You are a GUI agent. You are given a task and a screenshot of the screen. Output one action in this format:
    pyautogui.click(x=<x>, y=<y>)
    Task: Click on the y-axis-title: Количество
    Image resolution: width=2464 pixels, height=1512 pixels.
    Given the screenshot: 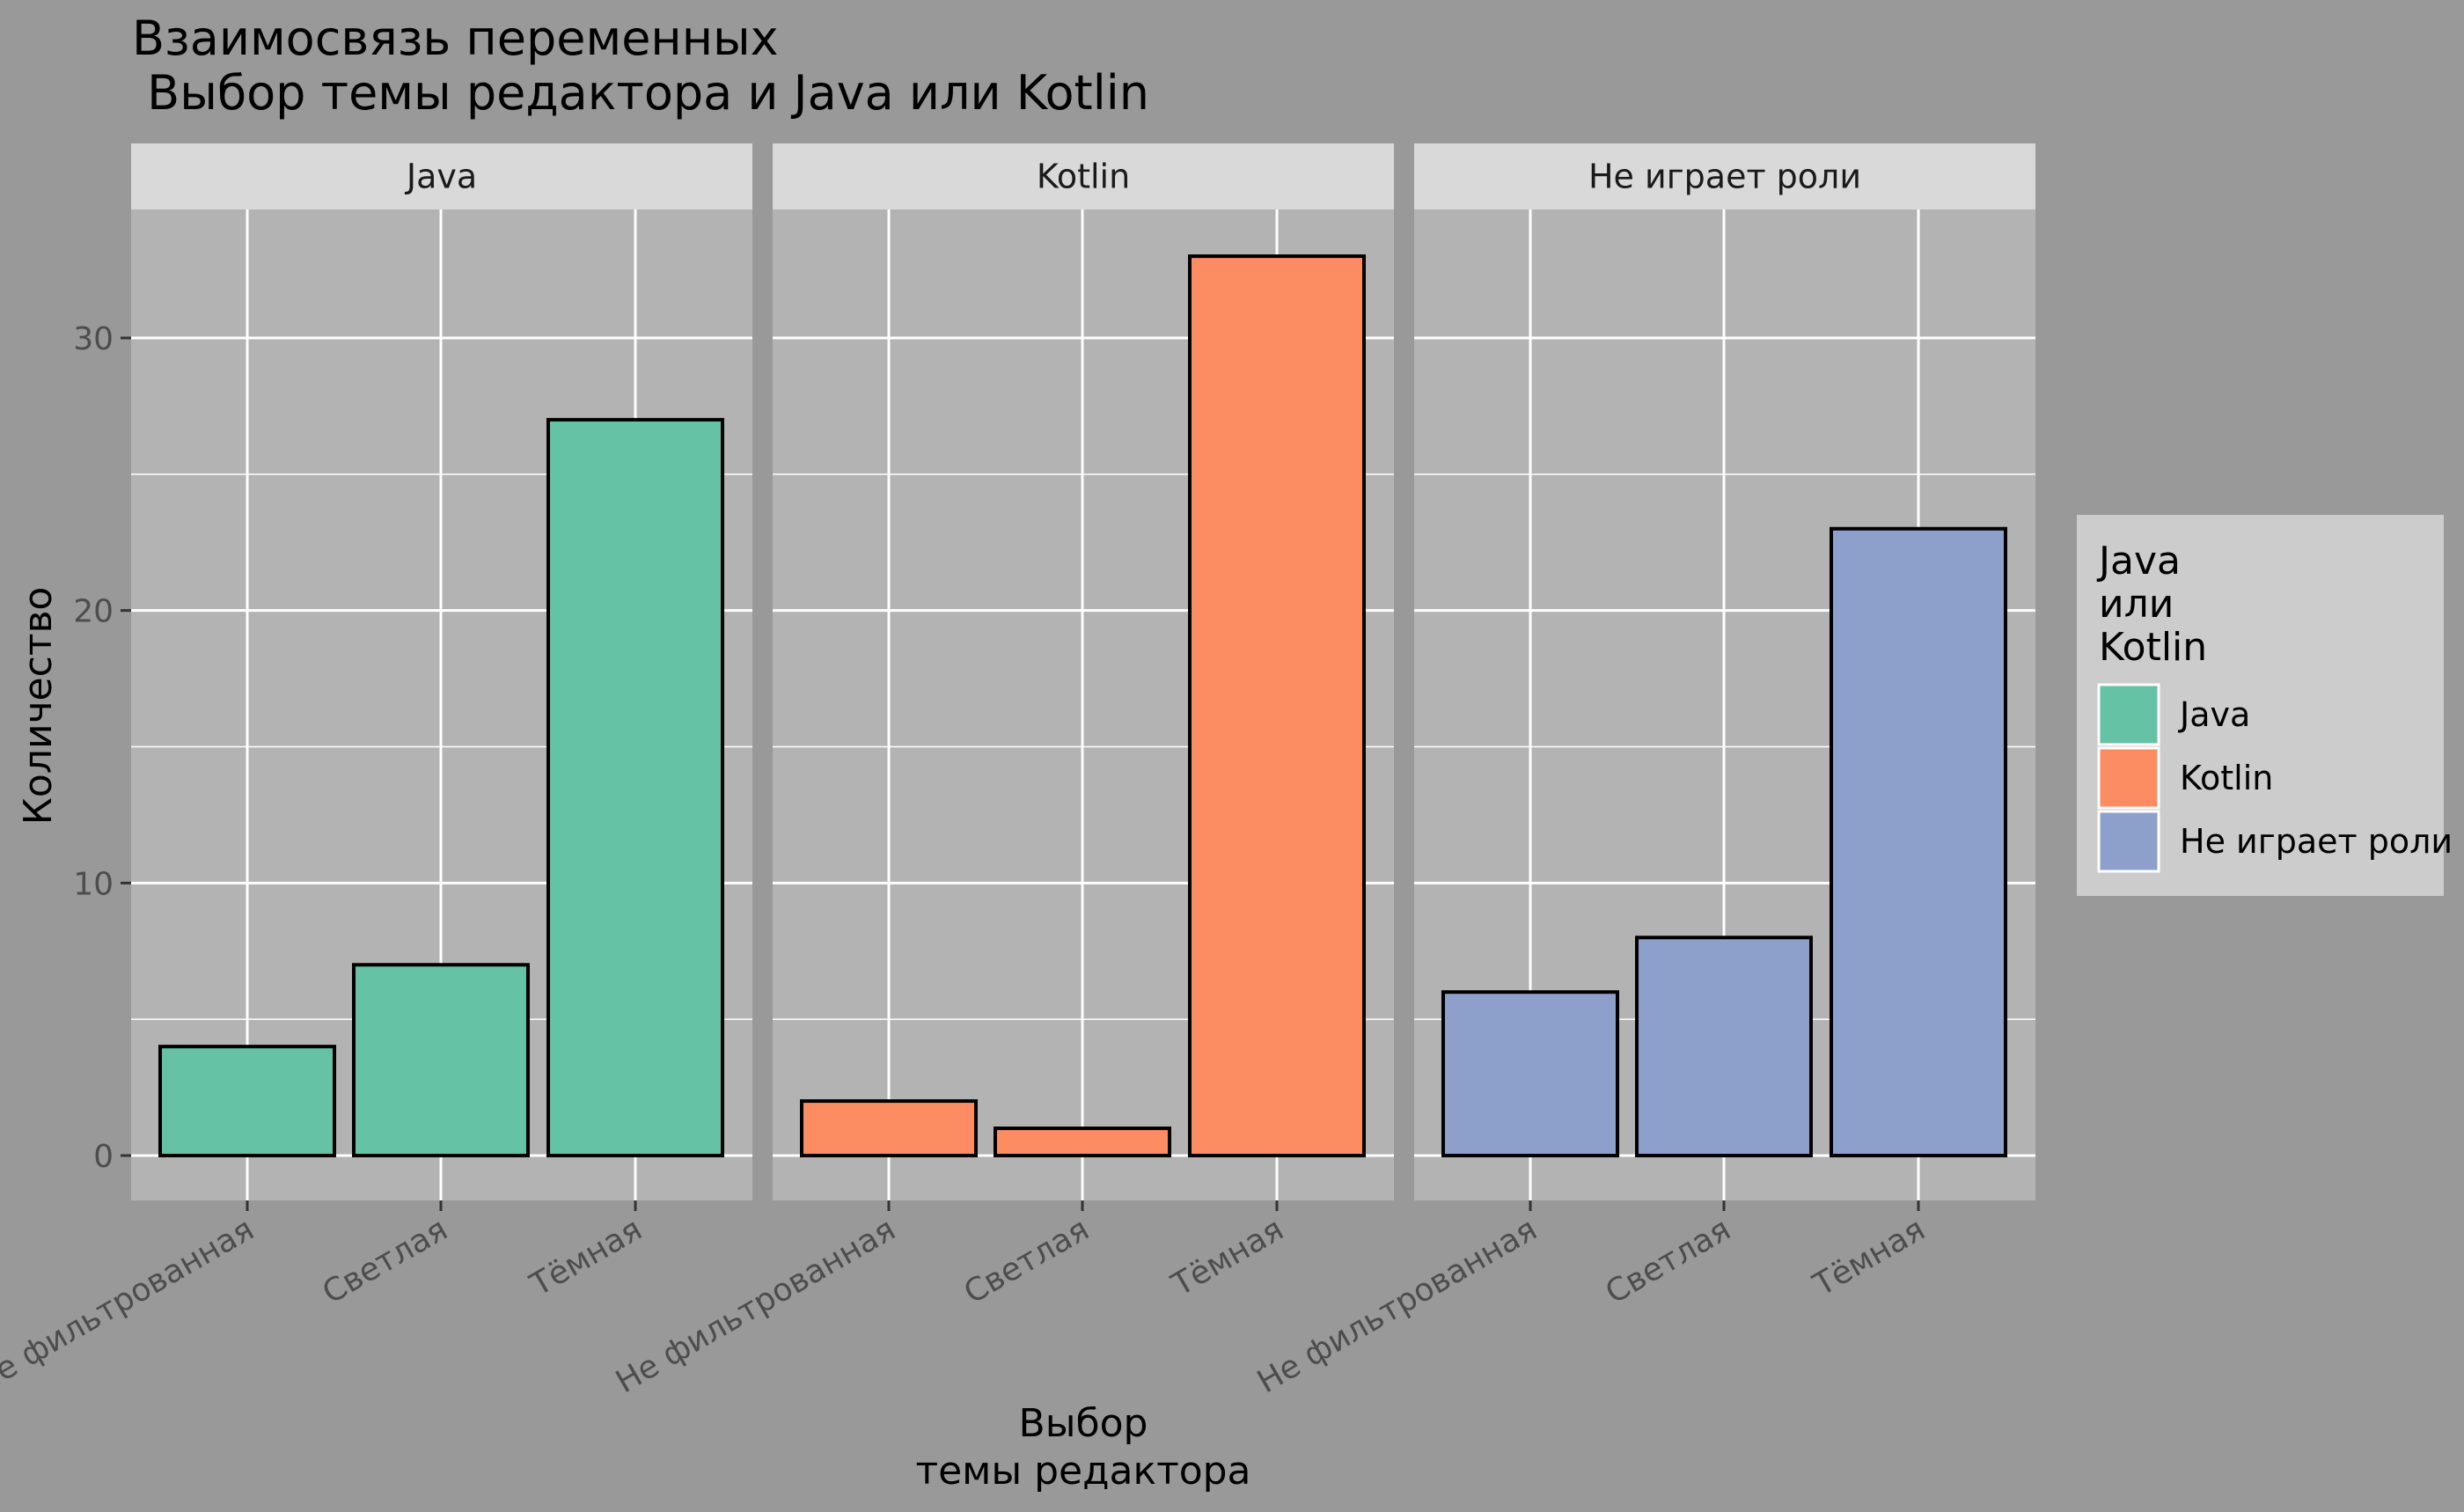 What is the action you would take?
    pyautogui.click(x=39, y=707)
    